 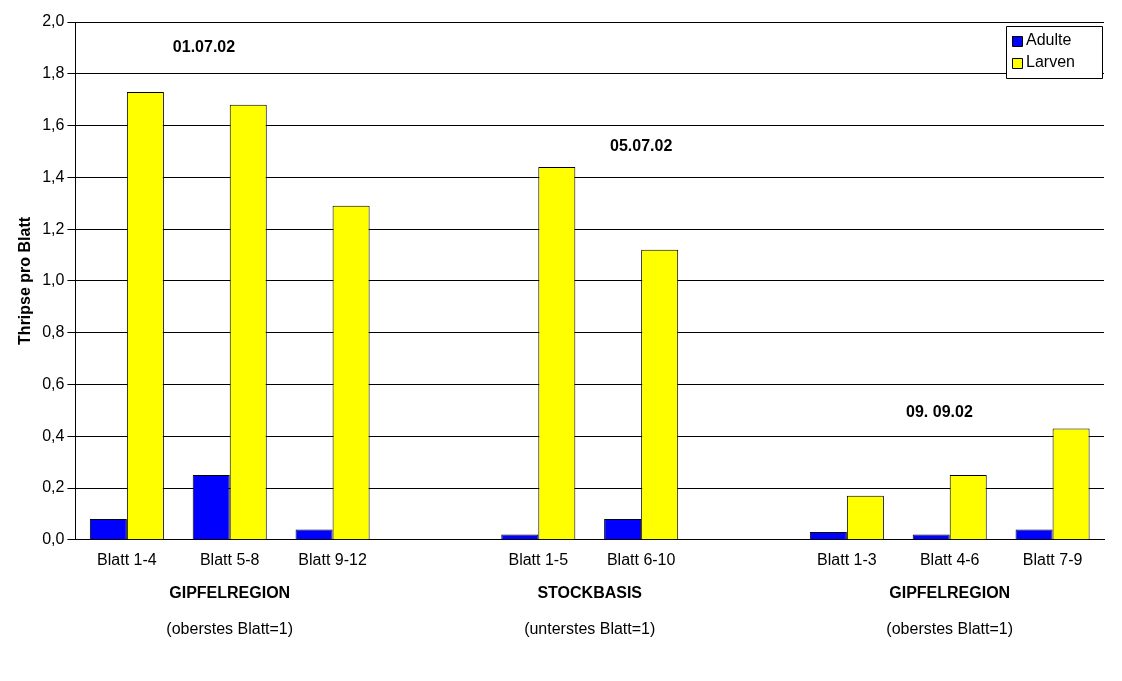 I want to click on annotation: 05.07.02, so click(x=641, y=145).